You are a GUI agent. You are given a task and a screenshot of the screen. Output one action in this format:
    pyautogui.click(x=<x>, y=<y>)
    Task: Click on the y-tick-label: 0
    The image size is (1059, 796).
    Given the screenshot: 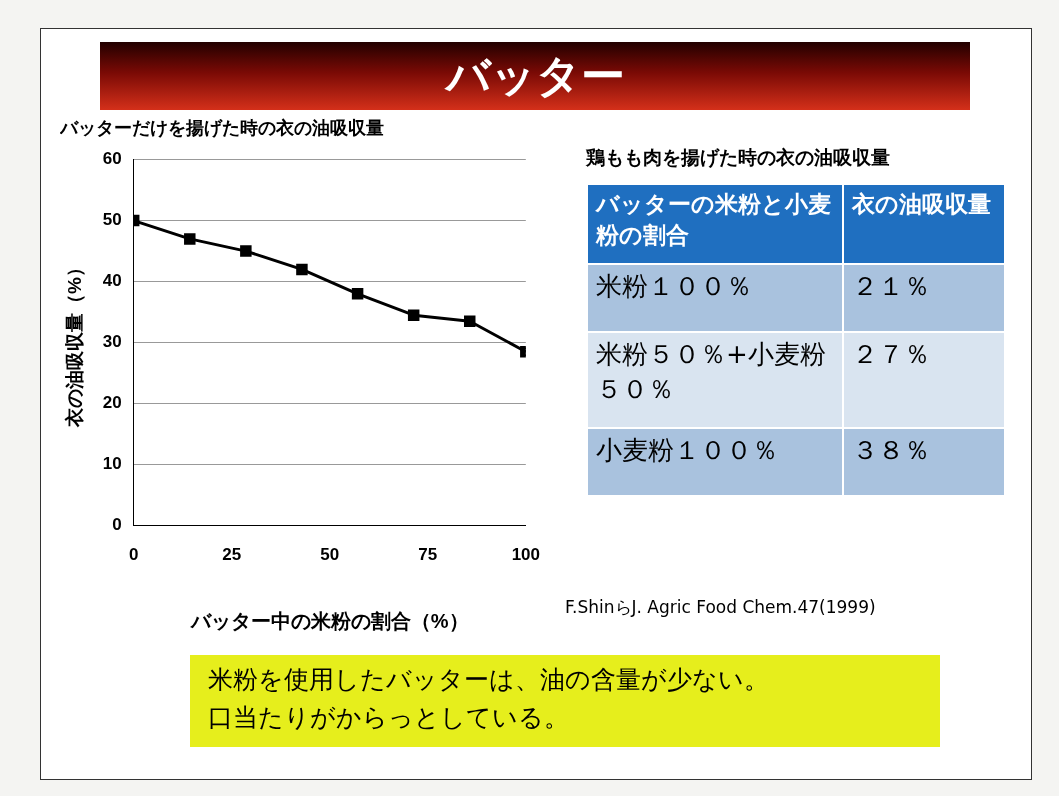 What is the action you would take?
    pyautogui.click(x=117, y=525)
    